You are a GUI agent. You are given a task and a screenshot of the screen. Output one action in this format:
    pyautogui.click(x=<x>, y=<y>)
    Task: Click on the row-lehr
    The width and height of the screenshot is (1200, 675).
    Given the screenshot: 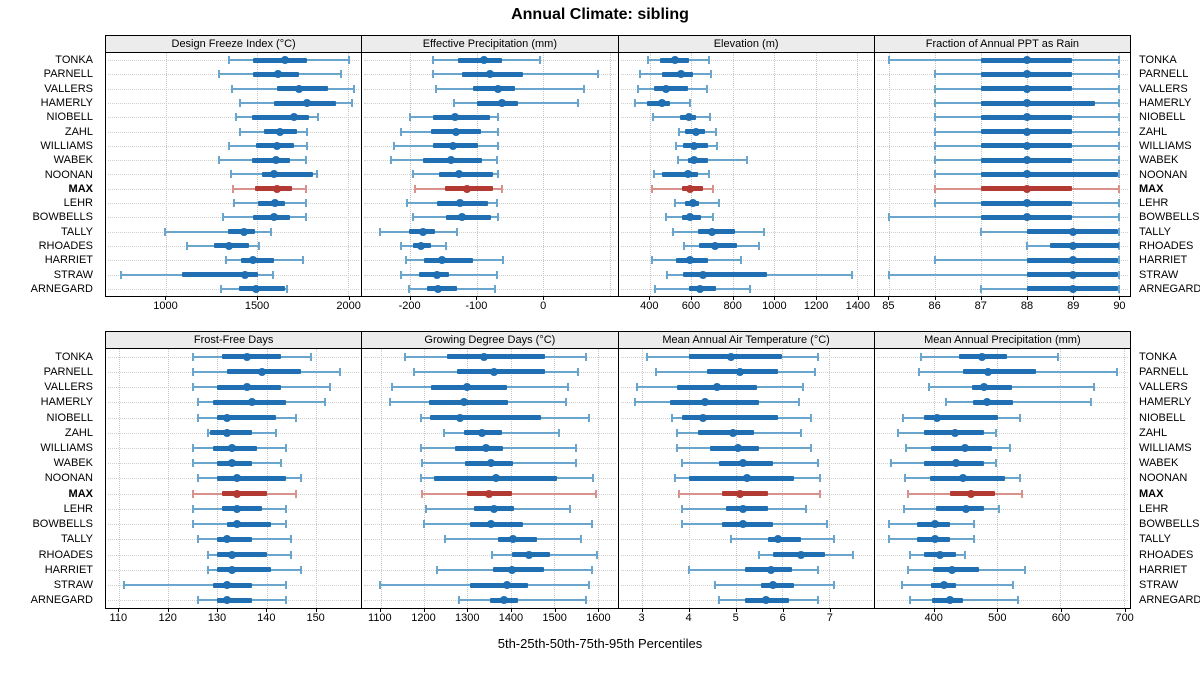 What is the action you would take?
    pyautogui.click(x=1002, y=203)
    